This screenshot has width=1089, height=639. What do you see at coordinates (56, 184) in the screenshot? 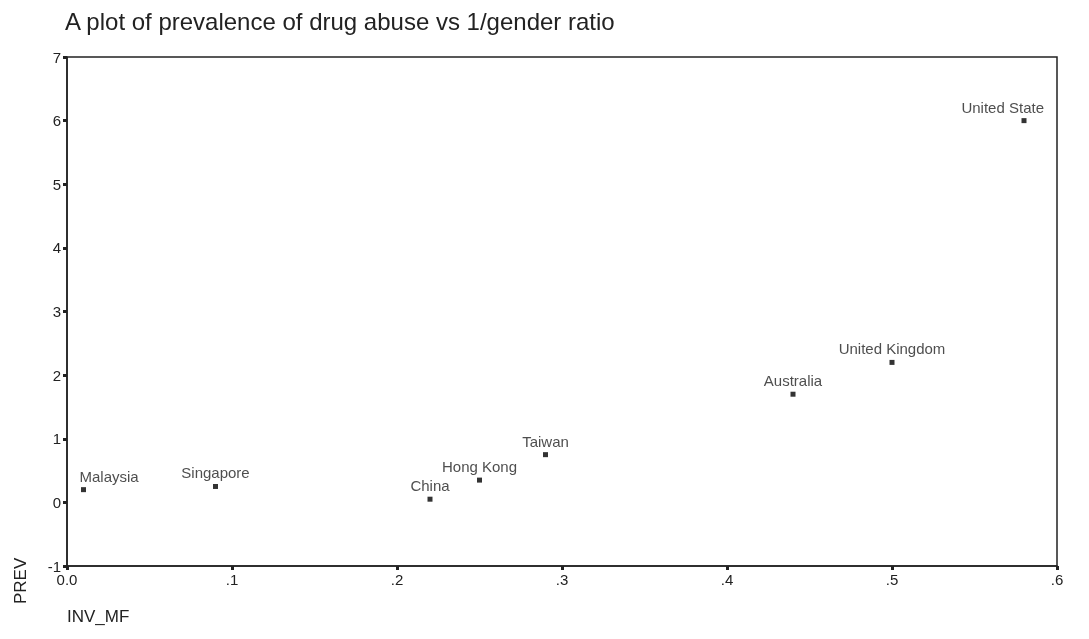
I see `y-tick-label: 5` at bounding box center [56, 184].